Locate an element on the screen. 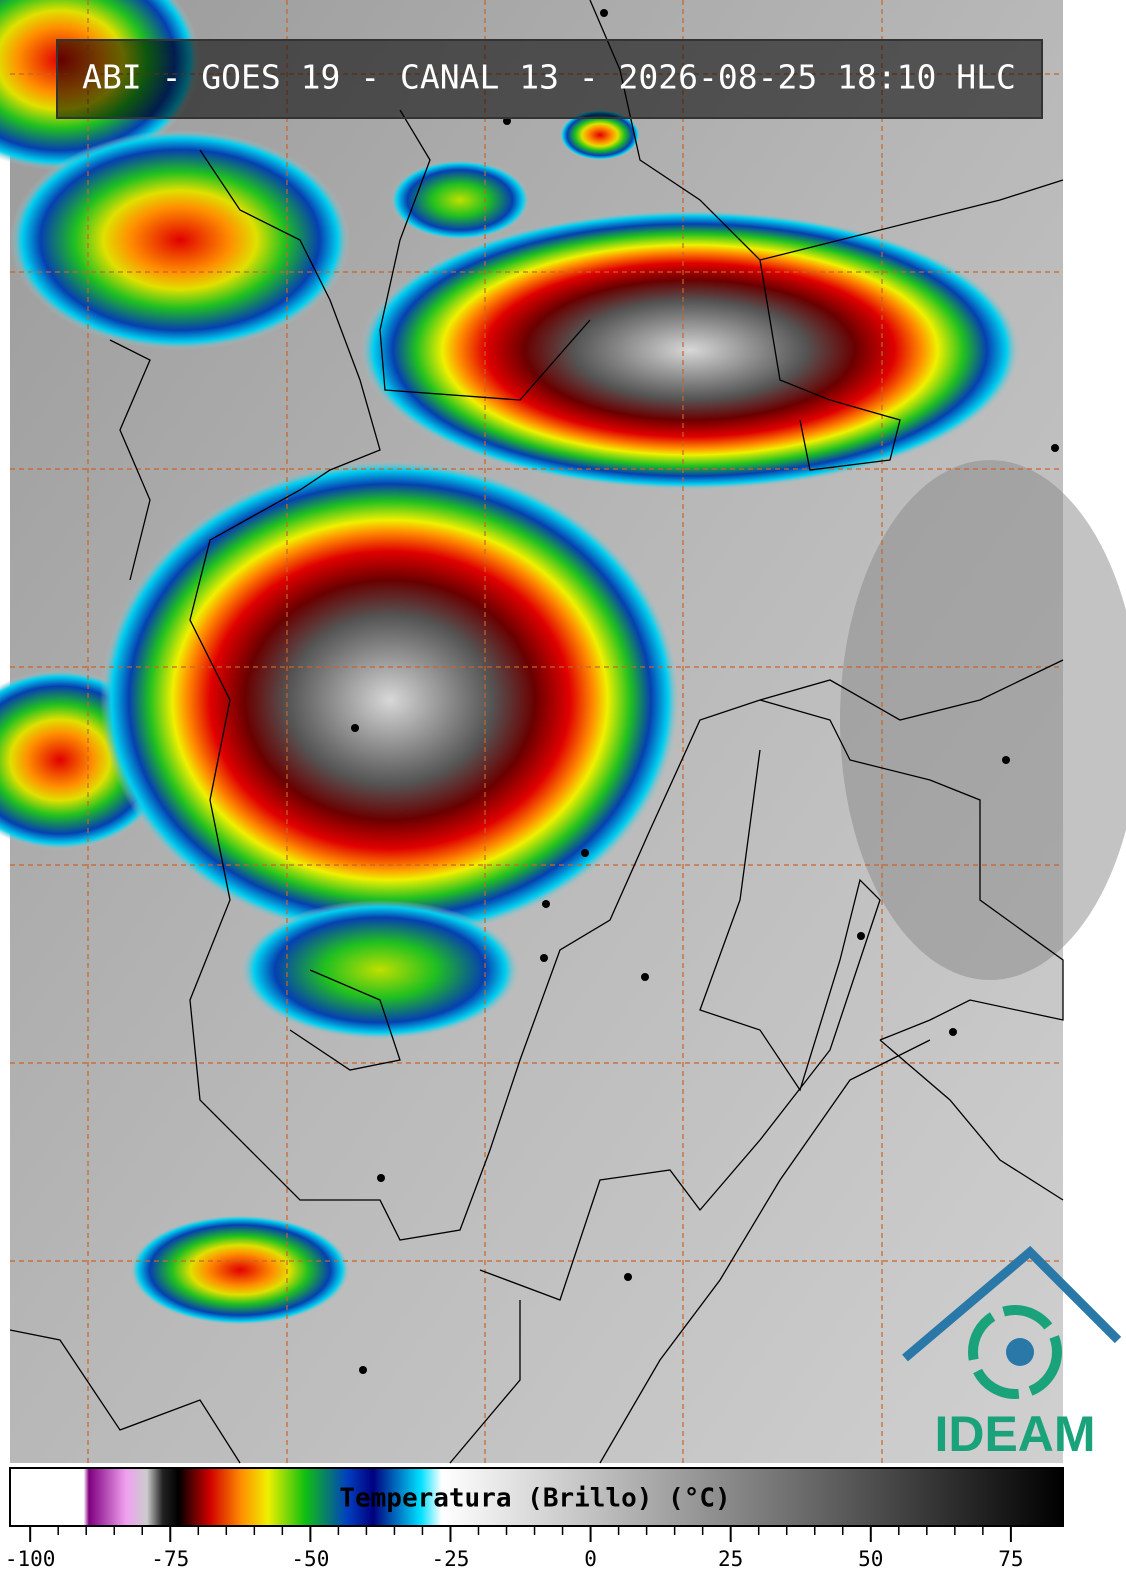 This screenshot has width=1126, height=1577. logo-eye is located at coordinates (1020, 1352).